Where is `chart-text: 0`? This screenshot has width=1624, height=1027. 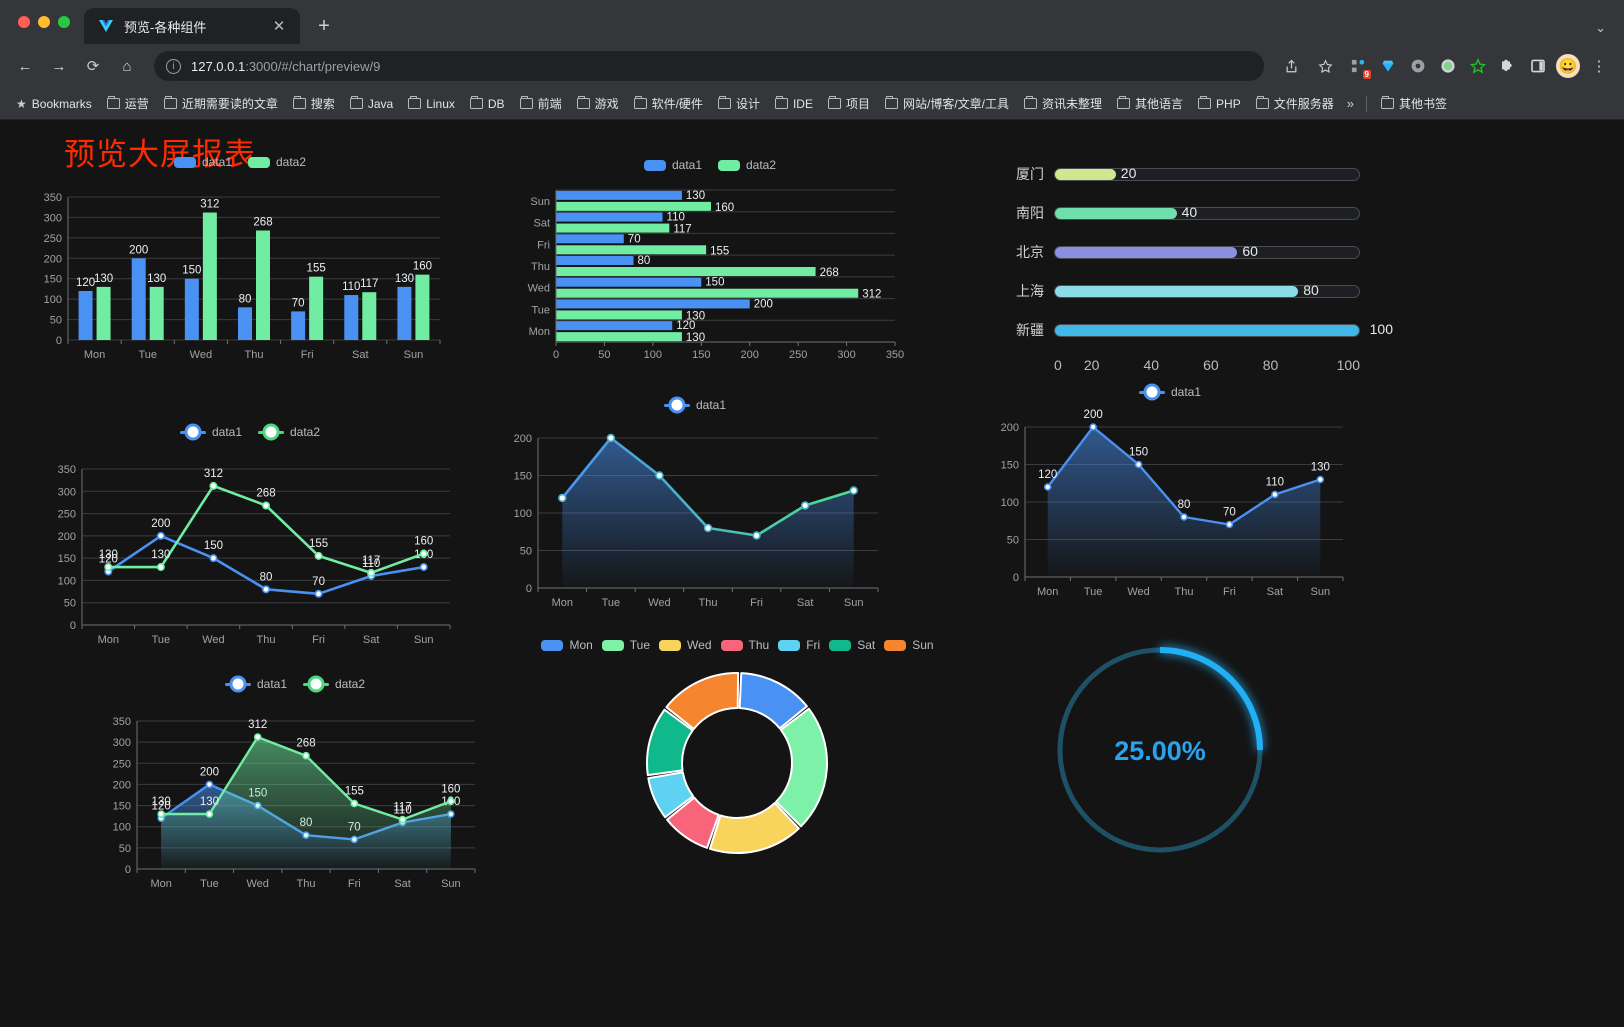
chart-text: 0 is located at coordinates (529, 589).